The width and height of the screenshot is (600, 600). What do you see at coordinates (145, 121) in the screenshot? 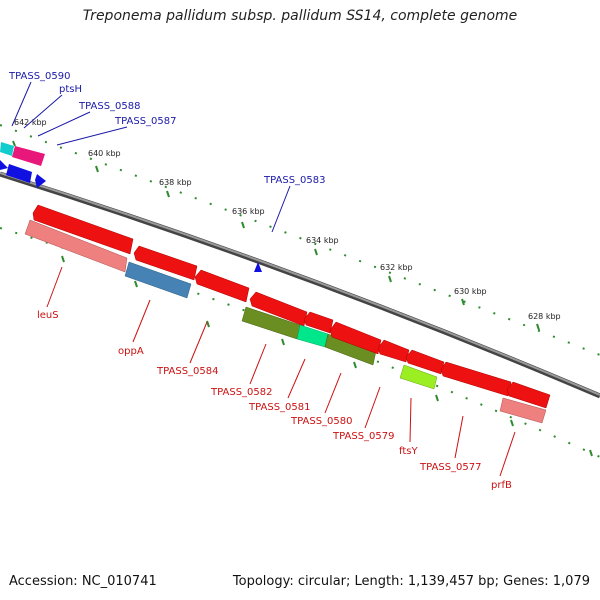
I see `gene-label: TPASS_0587` at bounding box center [145, 121].